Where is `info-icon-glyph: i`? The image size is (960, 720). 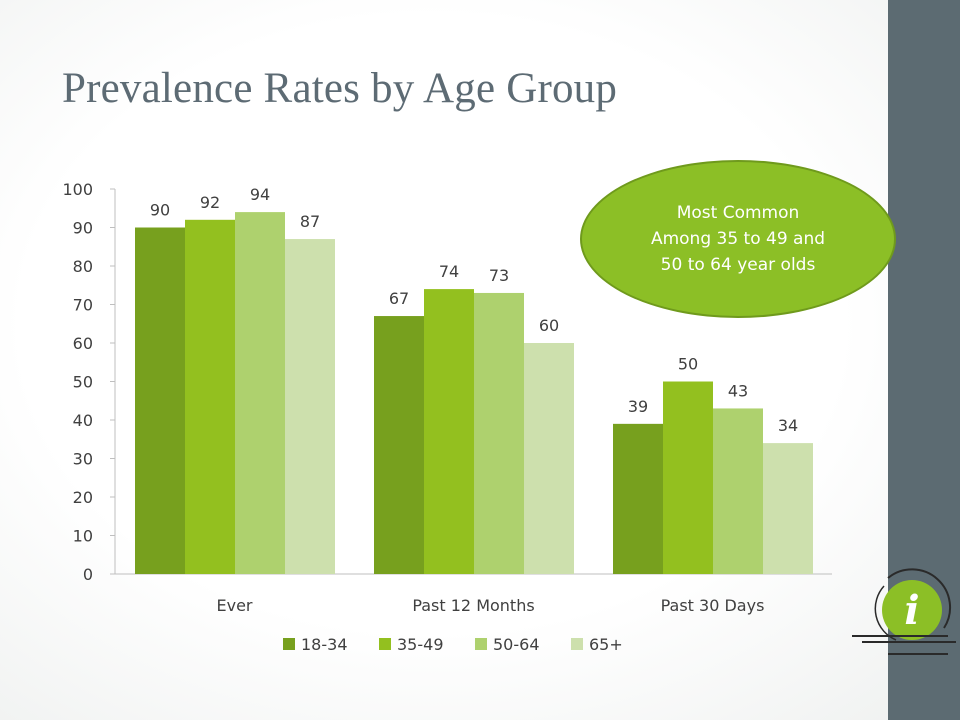
info-icon-glyph: i is located at coordinates (911, 610).